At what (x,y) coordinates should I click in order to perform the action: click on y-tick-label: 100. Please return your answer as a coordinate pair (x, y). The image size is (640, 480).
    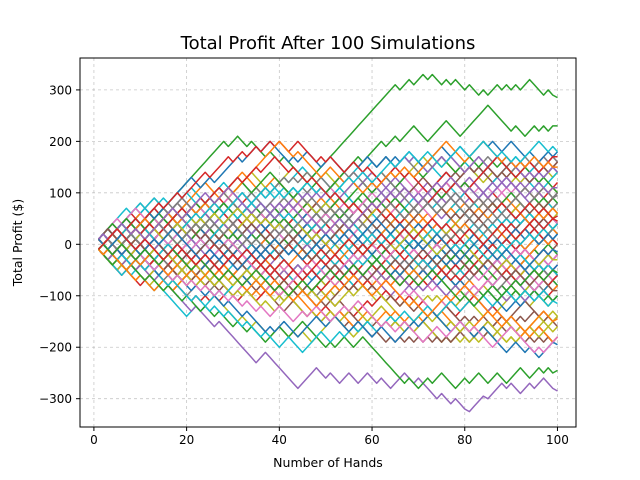
    Looking at the image, I should click on (60, 193).